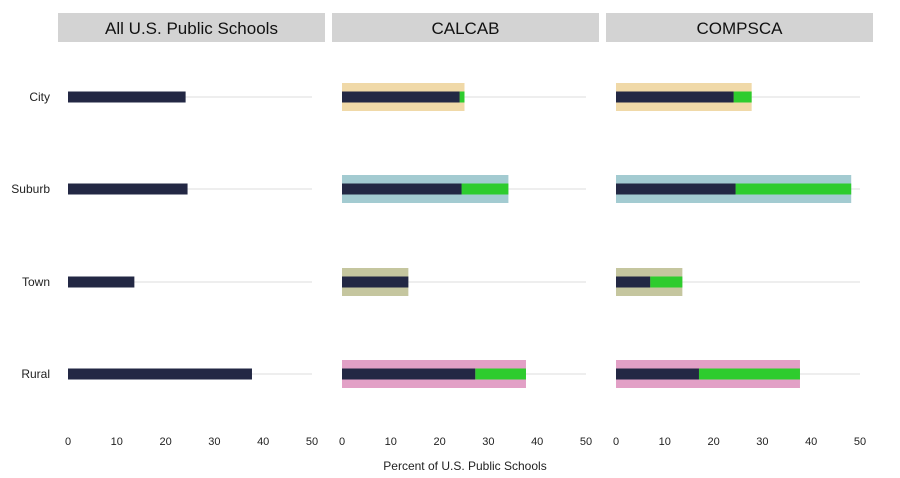 The image size is (900, 478). What do you see at coordinates (488, 442) in the screenshot?
I see `x-tick-label-1-3: 30` at bounding box center [488, 442].